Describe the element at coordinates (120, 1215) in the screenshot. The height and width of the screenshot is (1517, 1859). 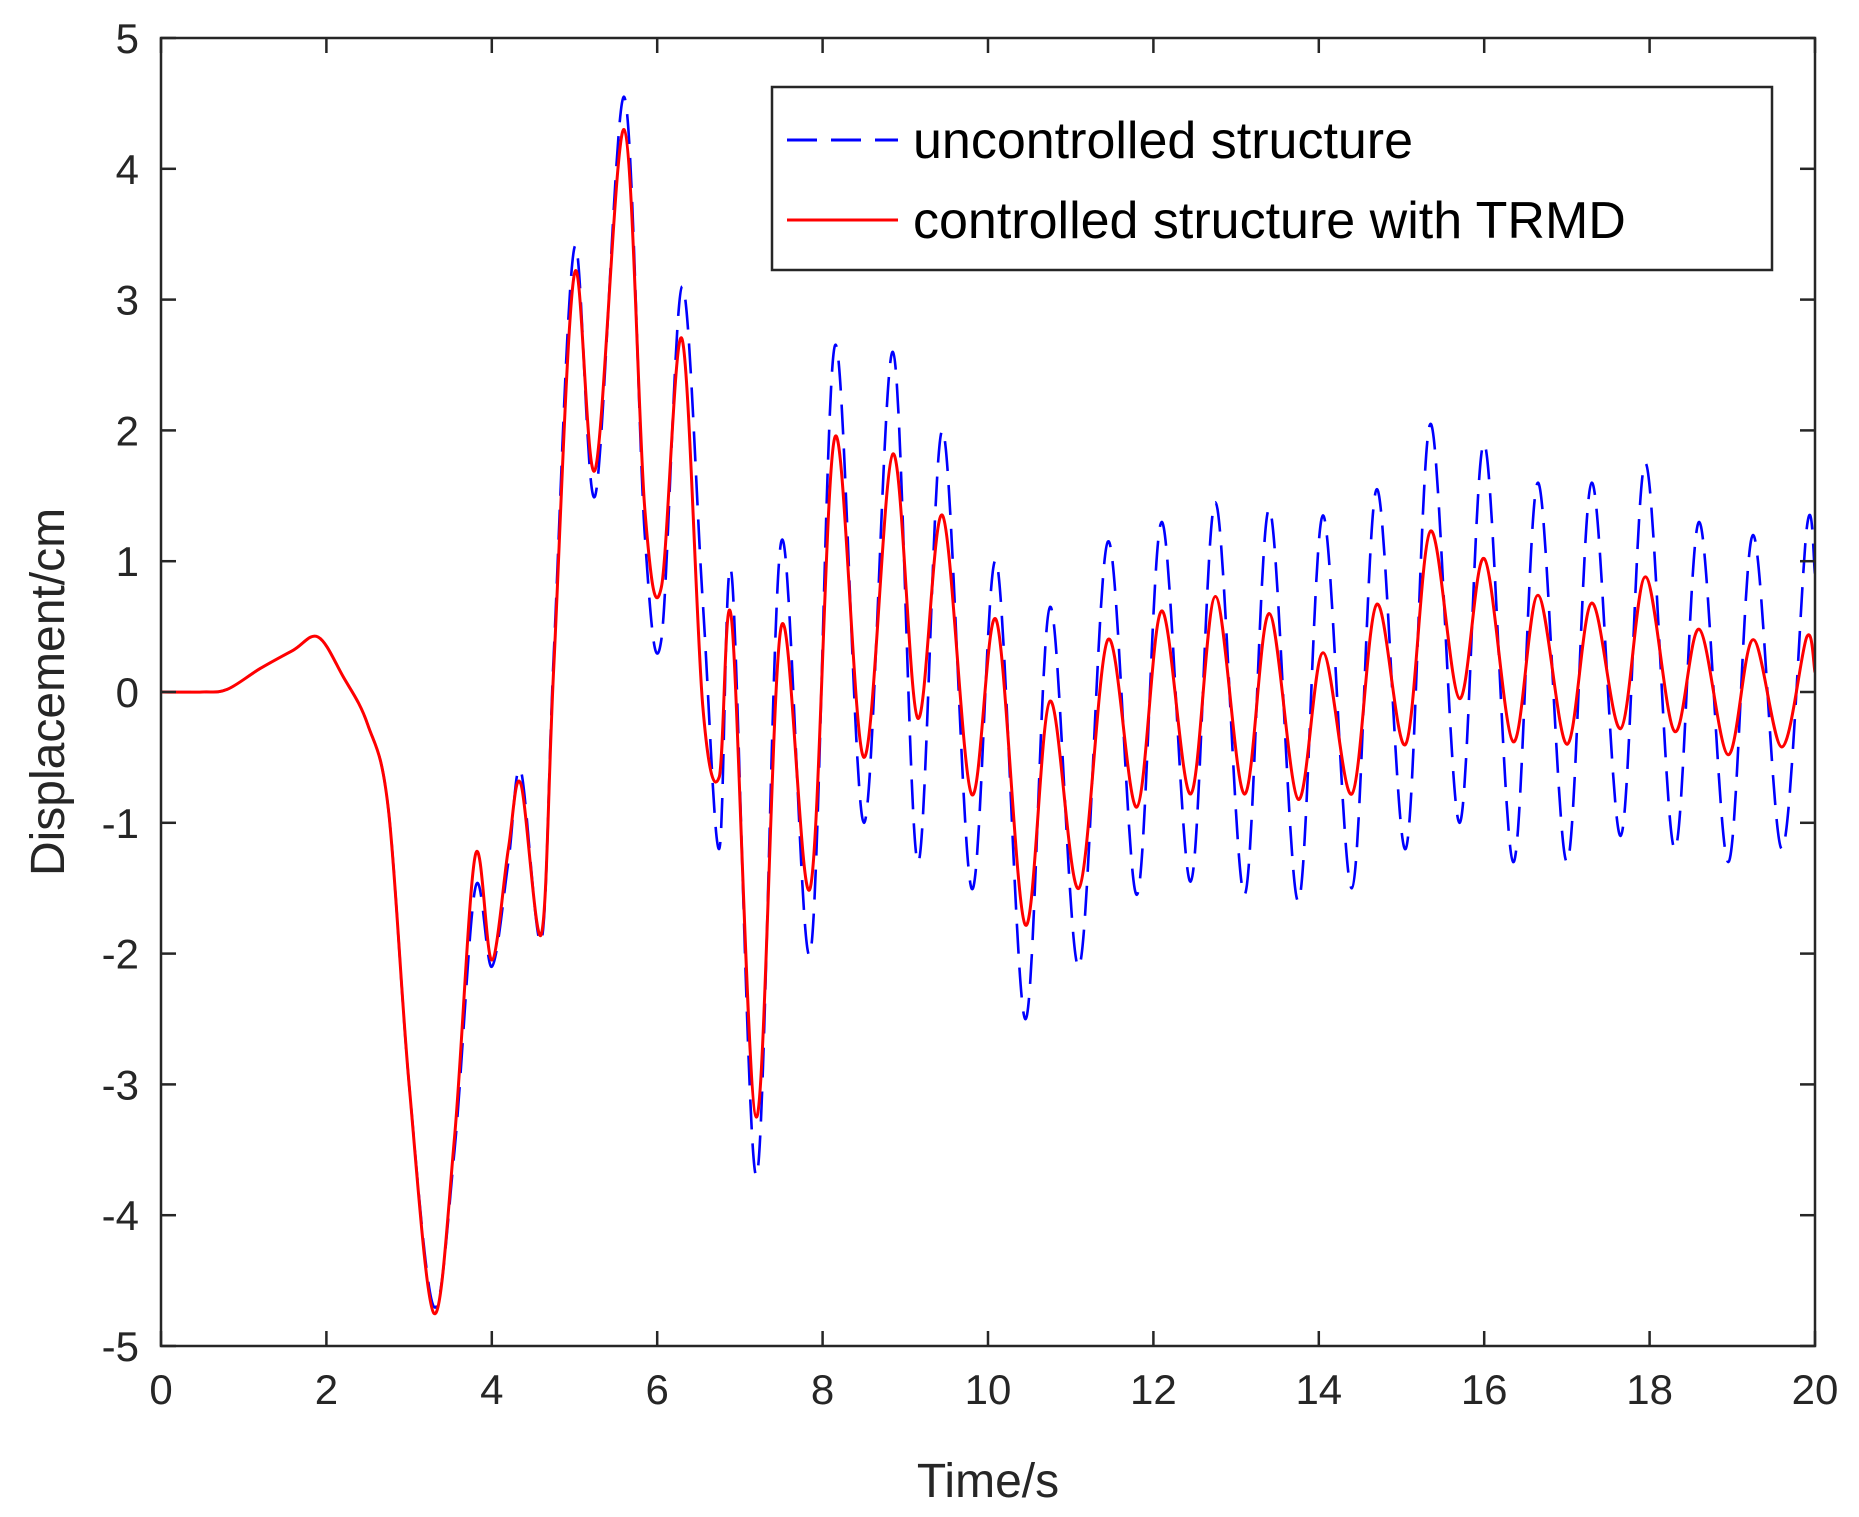
I see `y-tick-label: -4` at that location.